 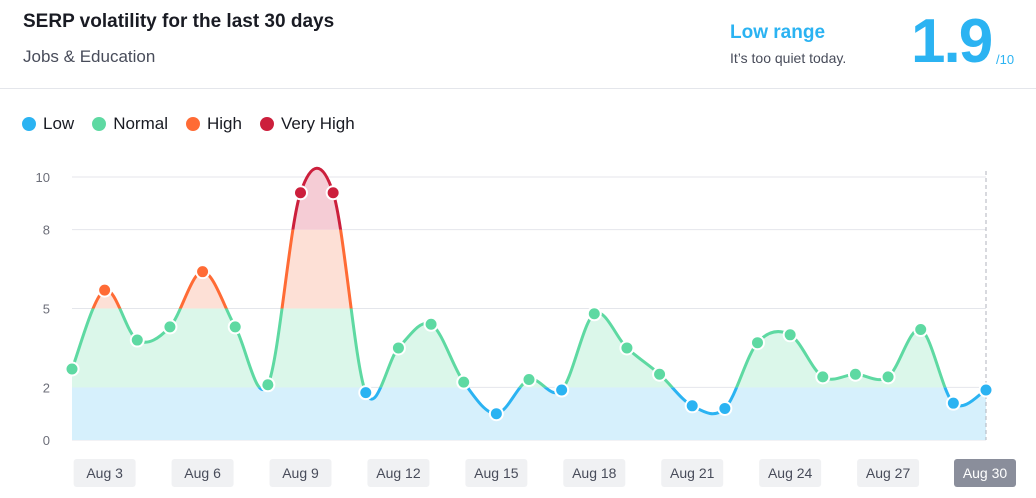 I want to click on x-tick-label: Aug 21, so click(x=692, y=473).